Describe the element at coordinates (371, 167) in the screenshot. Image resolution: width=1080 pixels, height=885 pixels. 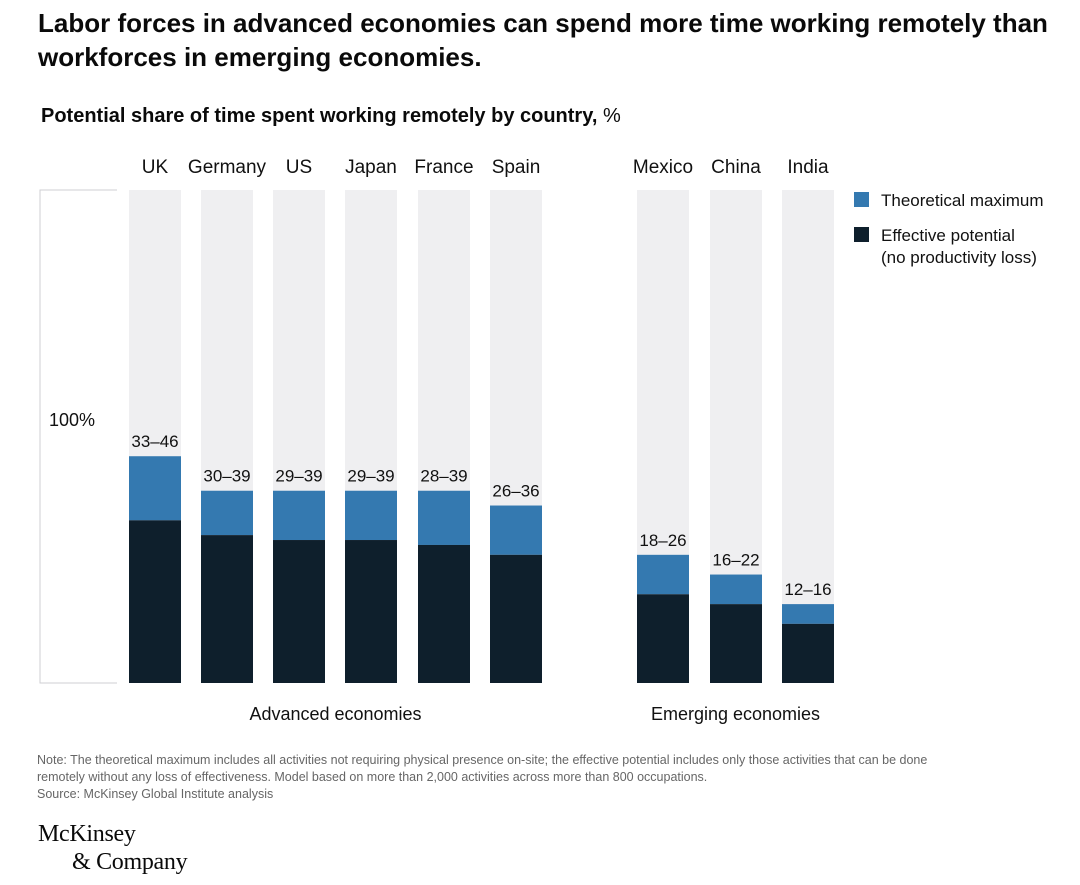
I see `category-label: Japan` at that location.